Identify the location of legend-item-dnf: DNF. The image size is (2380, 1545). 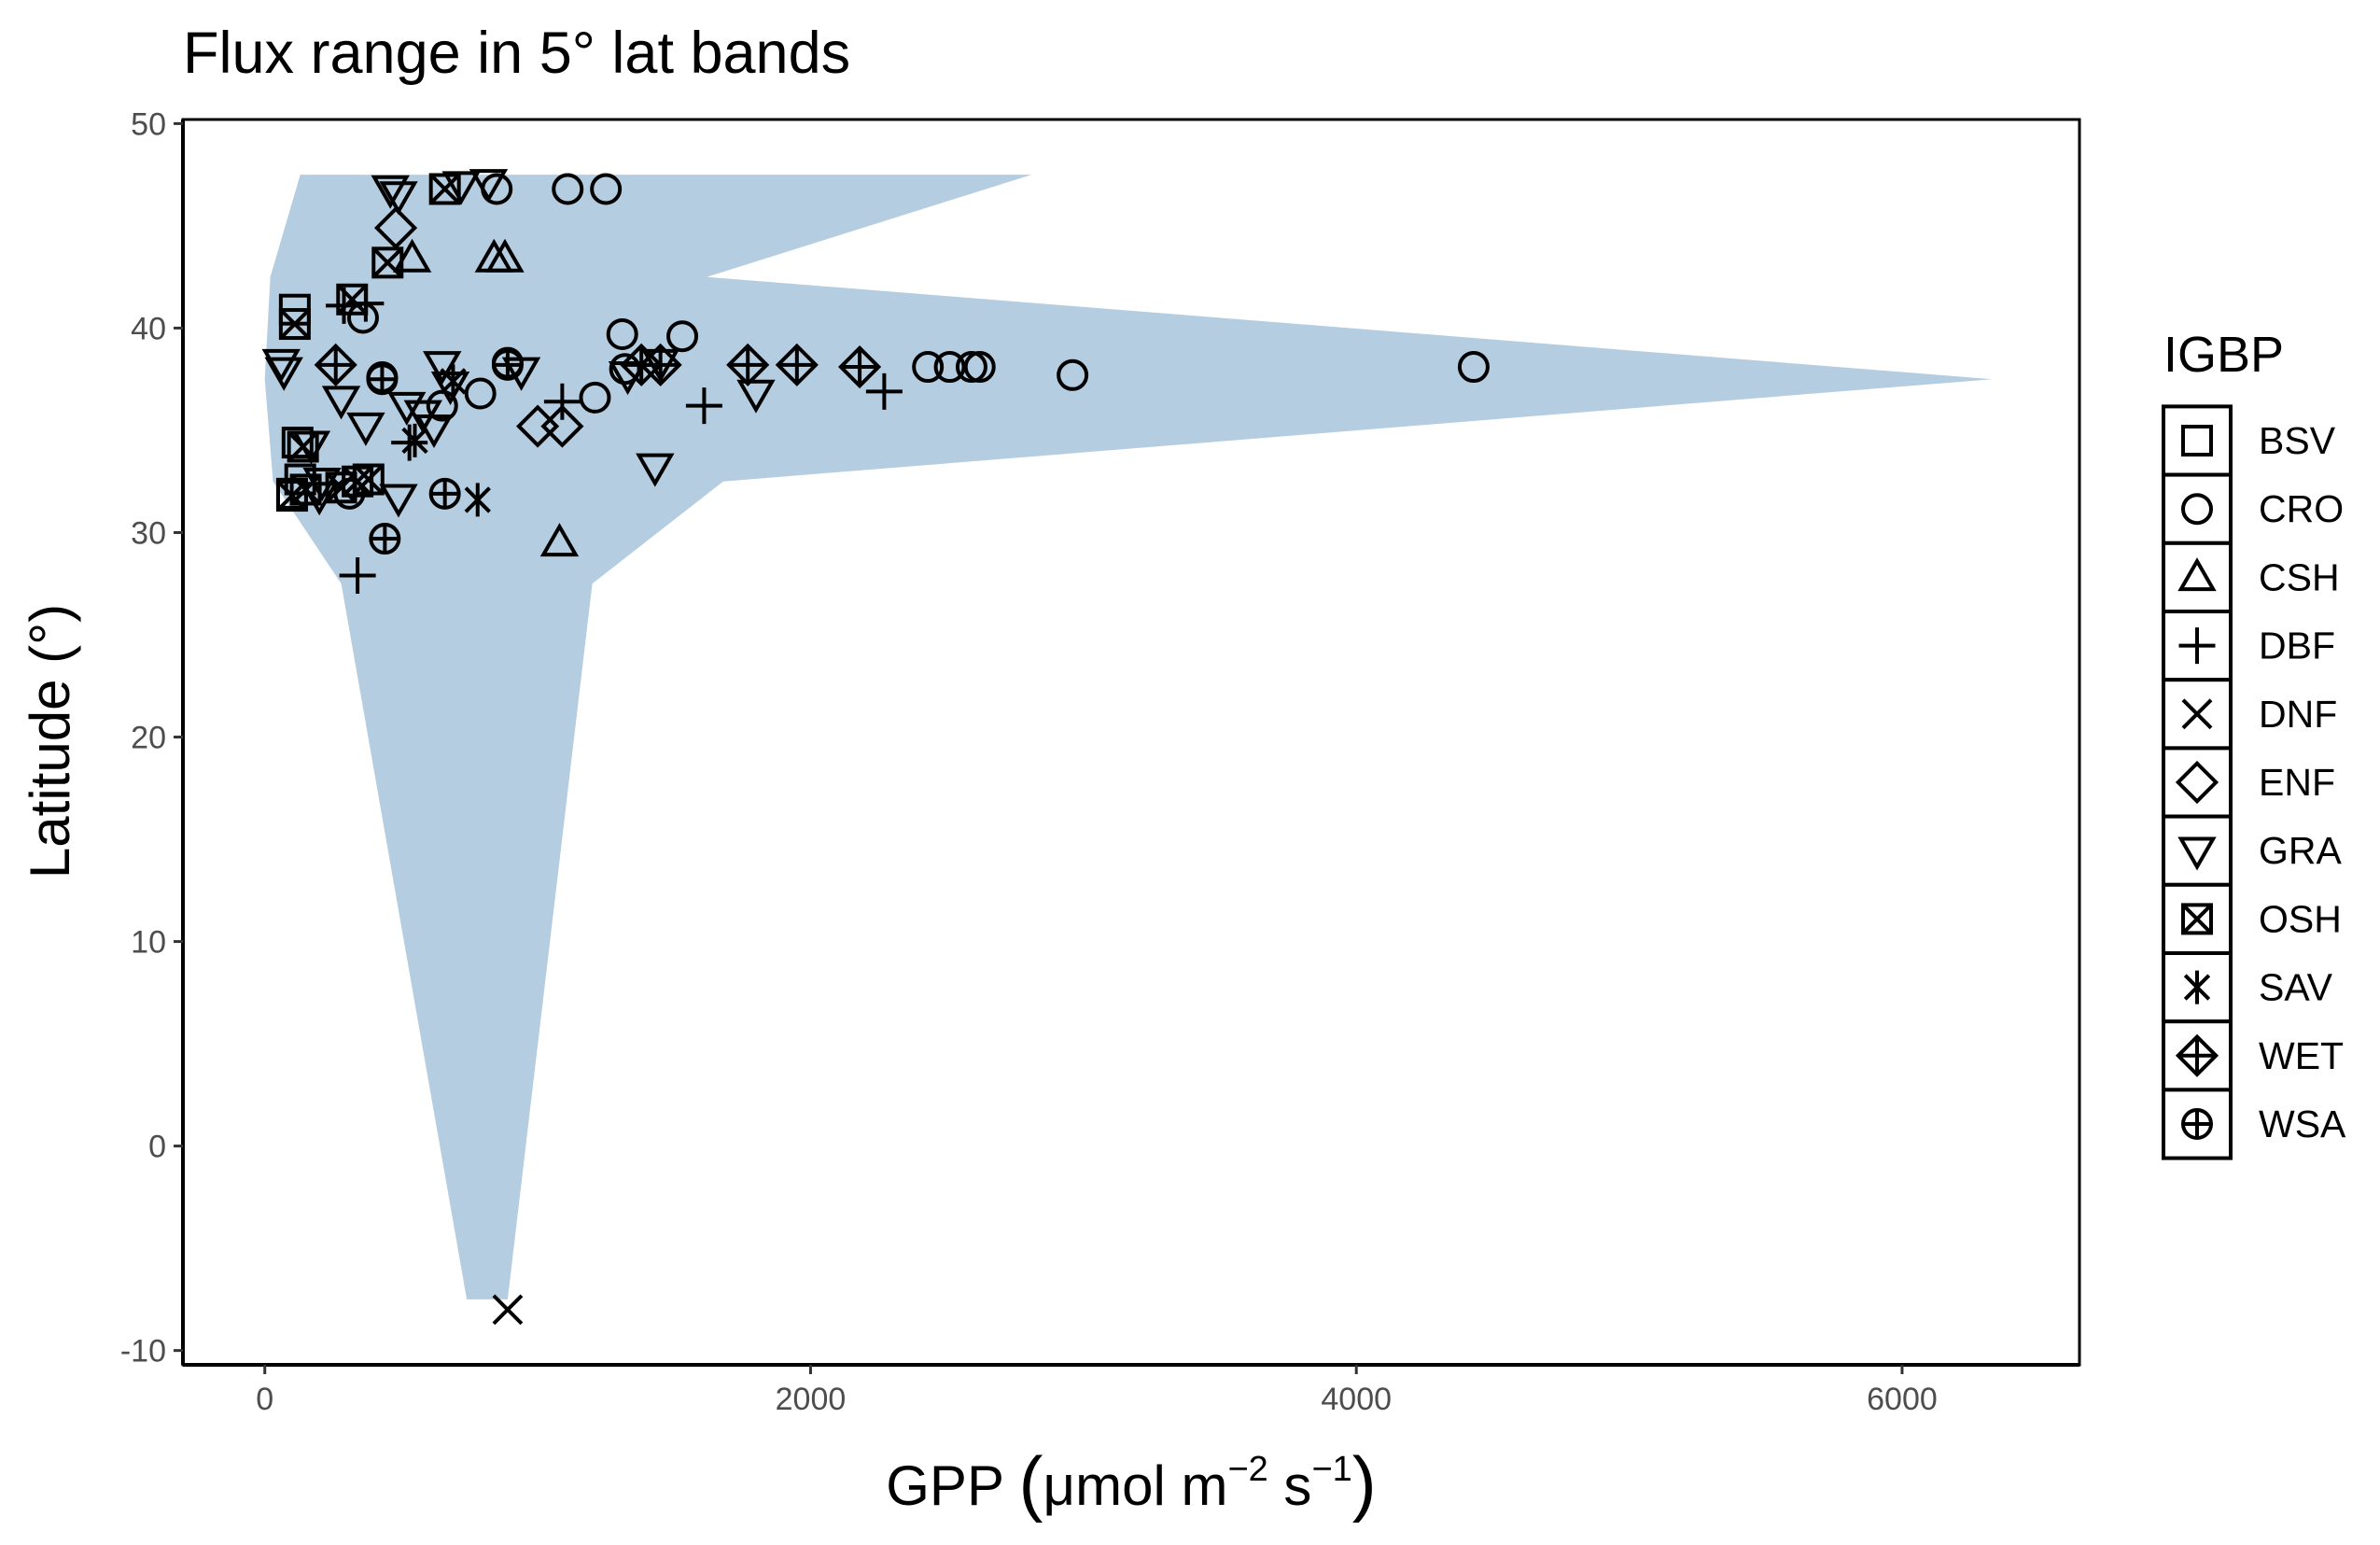
(2249, 714).